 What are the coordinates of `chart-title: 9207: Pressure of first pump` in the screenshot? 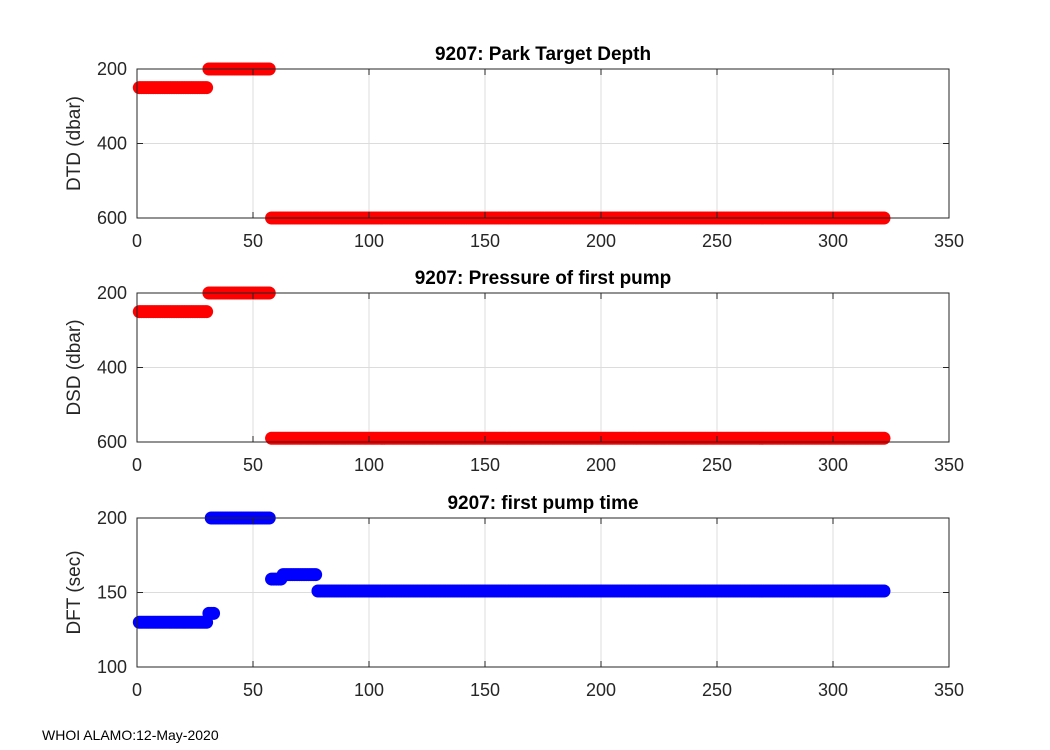 It's located at (543, 278).